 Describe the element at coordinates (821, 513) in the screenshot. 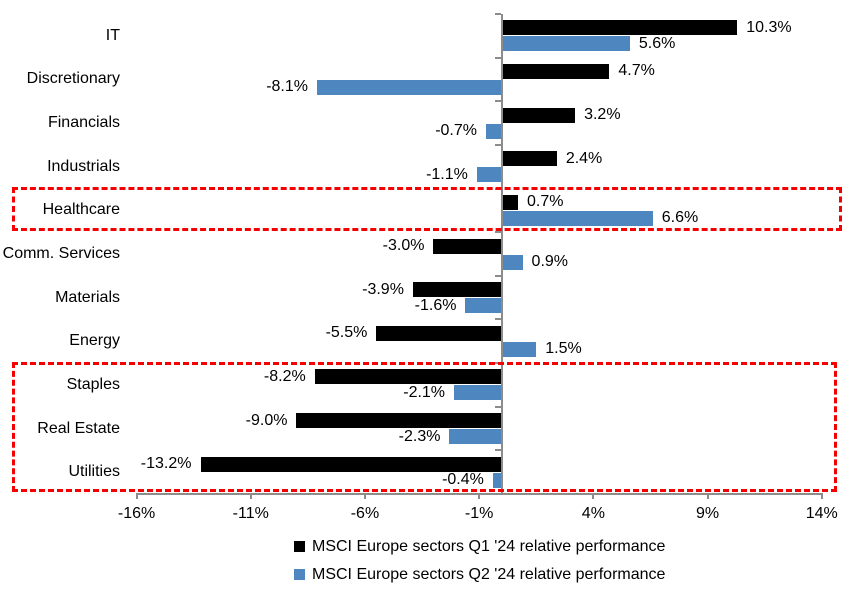

I see `x-axis-label: 14%` at that location.